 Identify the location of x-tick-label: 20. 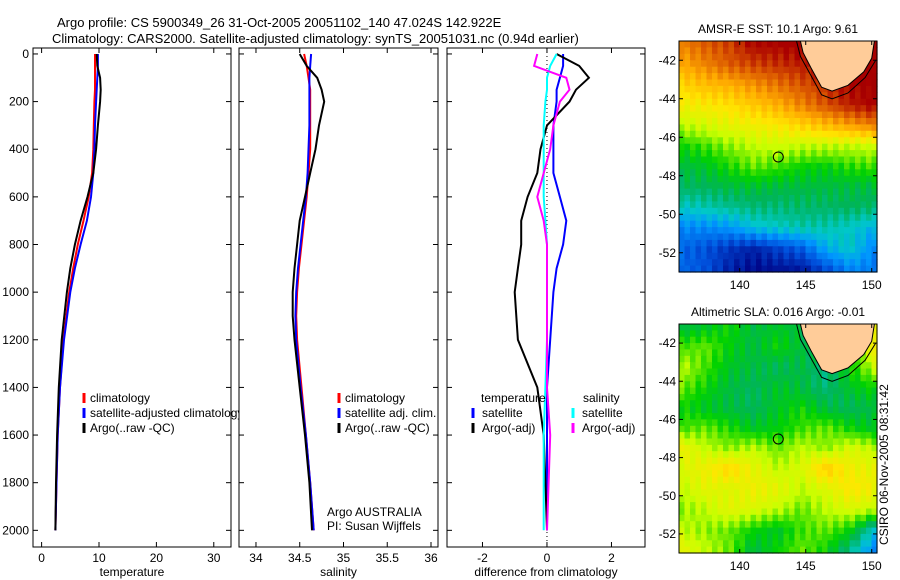
(157, 558).